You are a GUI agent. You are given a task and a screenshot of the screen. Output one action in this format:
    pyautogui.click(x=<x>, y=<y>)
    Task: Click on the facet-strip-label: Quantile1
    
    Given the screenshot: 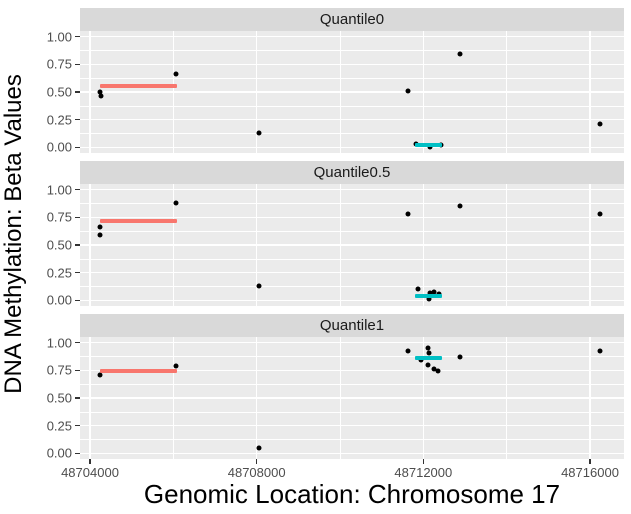 What is the action you would take?
    pyautogui.click(x=352, y=325)
    